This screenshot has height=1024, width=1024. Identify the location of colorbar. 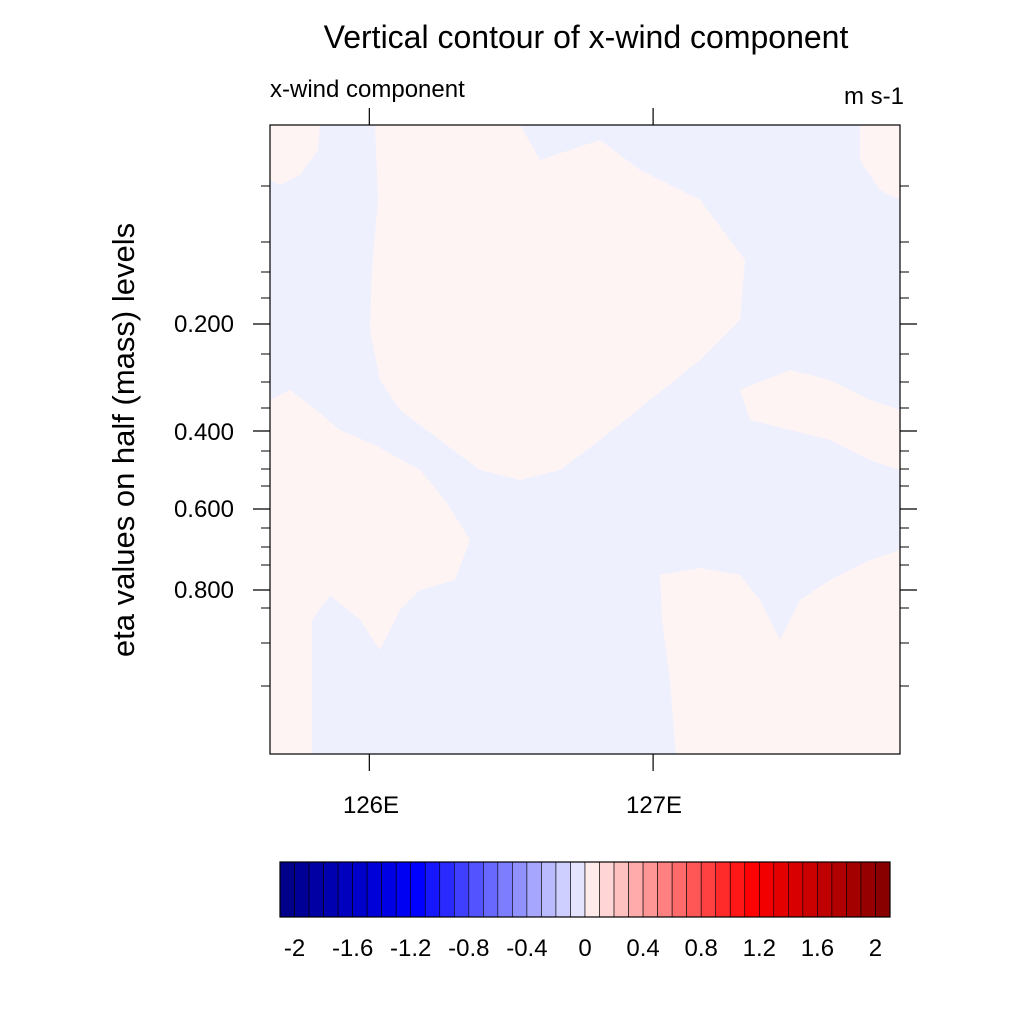
(585, 889).